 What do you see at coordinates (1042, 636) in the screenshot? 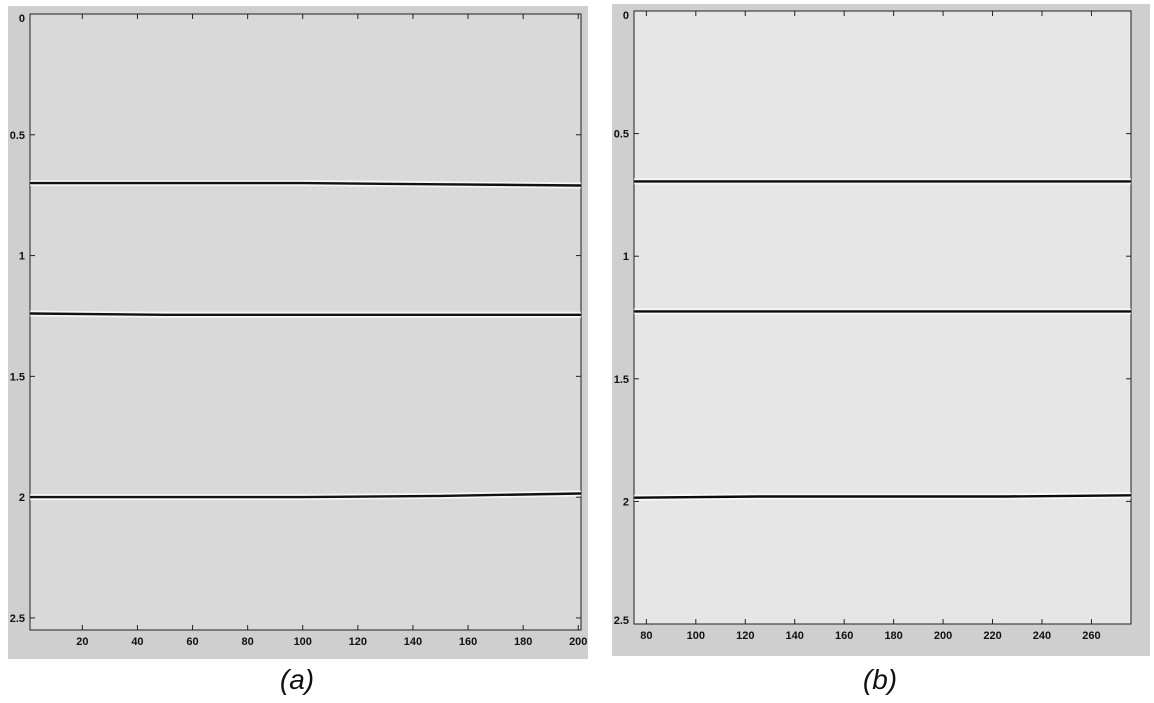
I see `x-tick-label: 240` at bounding box center [1042, 636].